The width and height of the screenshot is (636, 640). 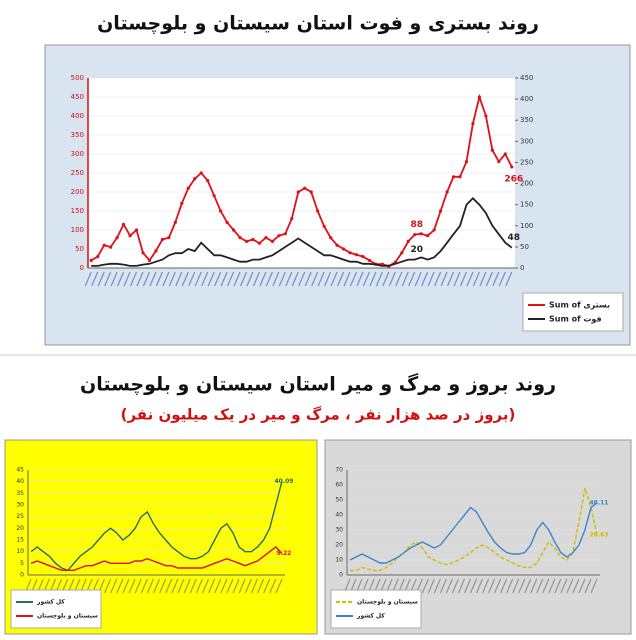 I want to click on y-tick-label: 5, so click(x=22, y=563).